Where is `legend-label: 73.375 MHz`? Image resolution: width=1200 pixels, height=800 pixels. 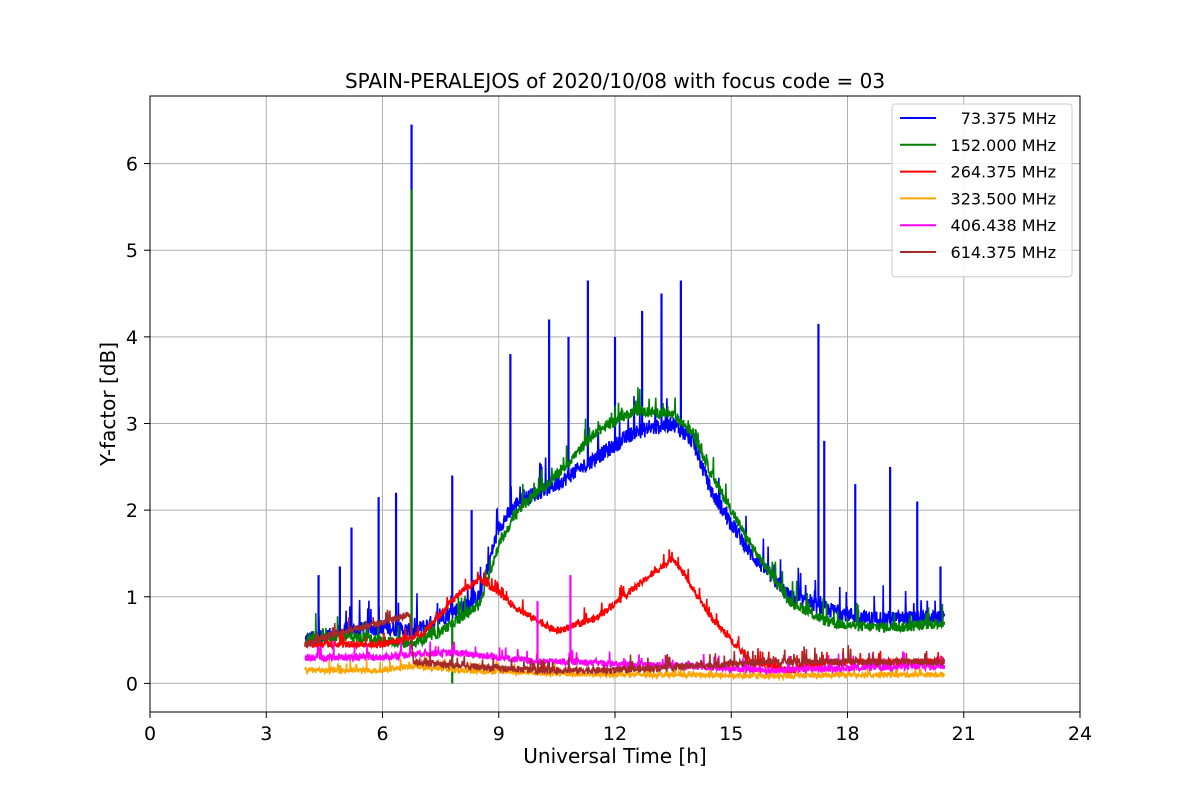
legend-label: 73.375 MHz is located at coordinates (1008, 118).